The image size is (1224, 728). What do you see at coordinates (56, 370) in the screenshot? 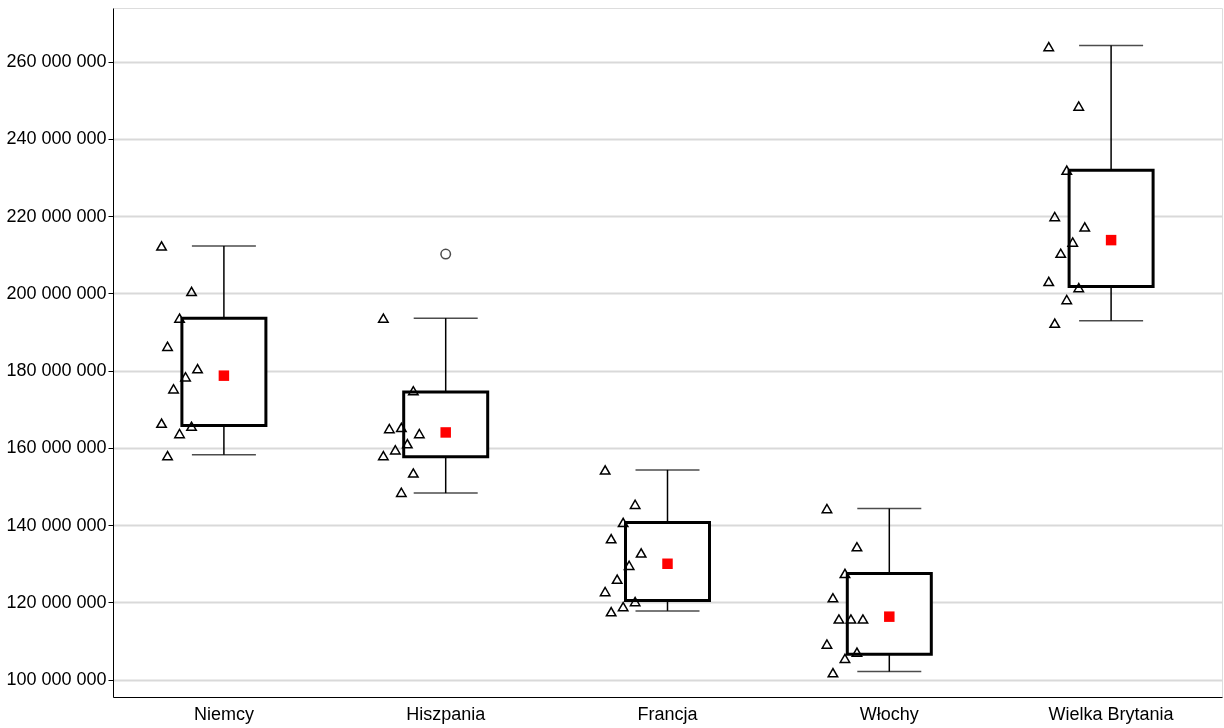
I see `y-tick-label: 180 000 000` at bounding box center [56, 370].